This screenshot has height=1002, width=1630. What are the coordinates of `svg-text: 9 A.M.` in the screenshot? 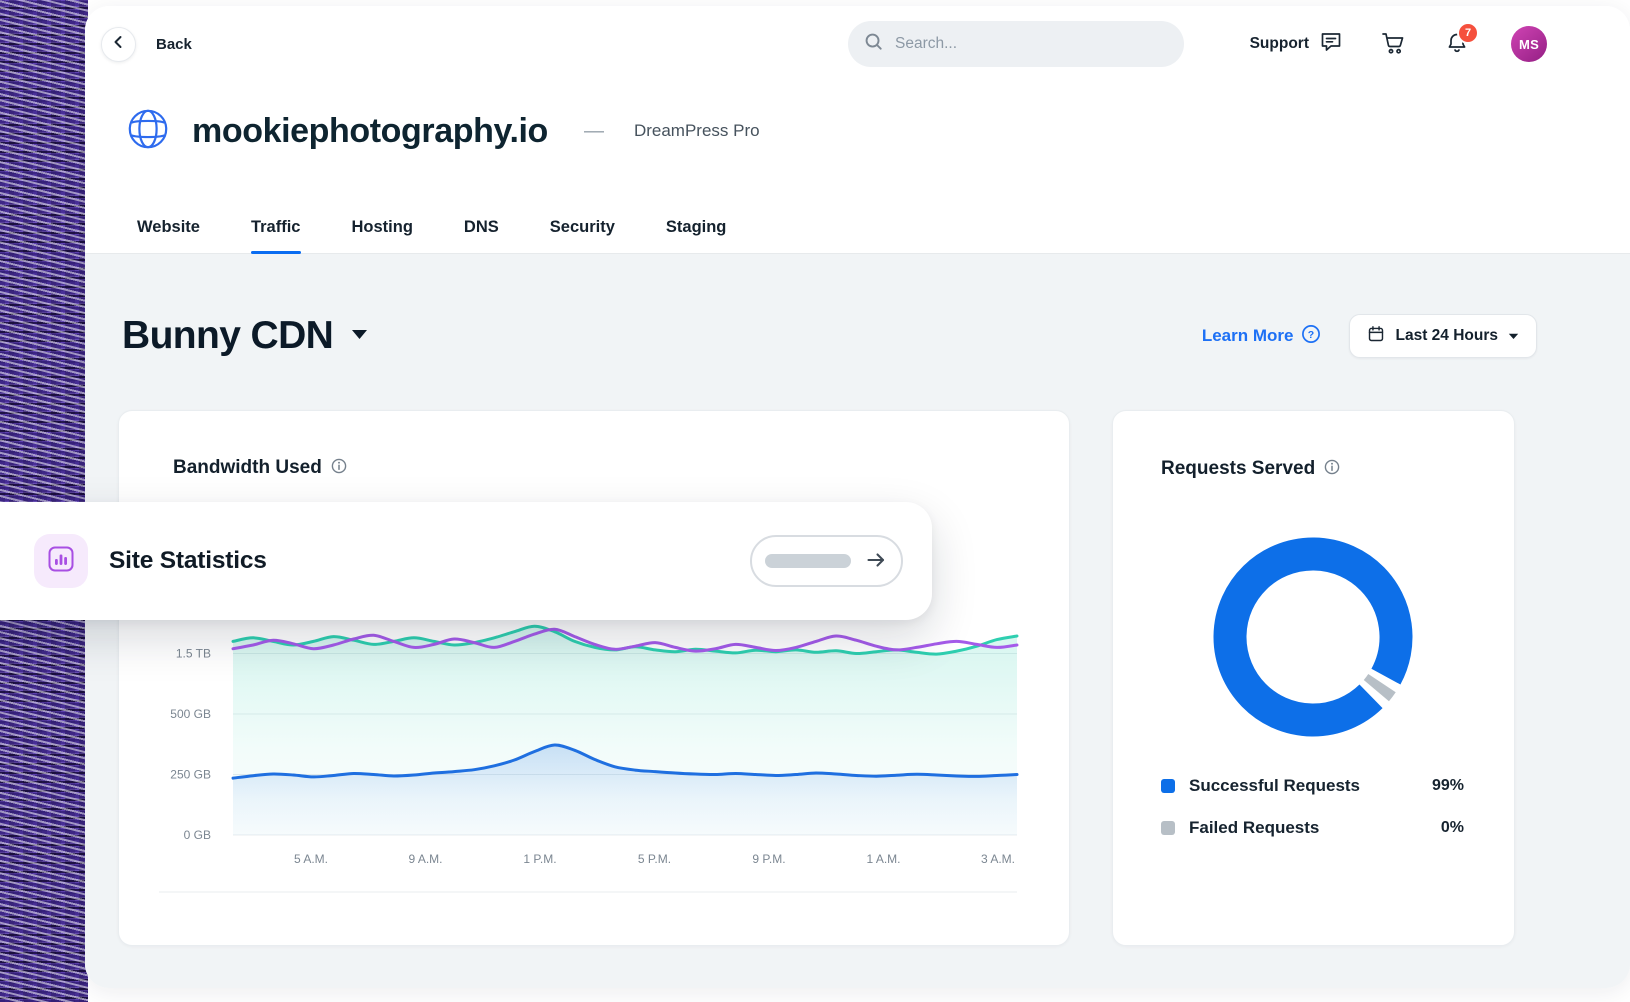 It's located at (425, 859).